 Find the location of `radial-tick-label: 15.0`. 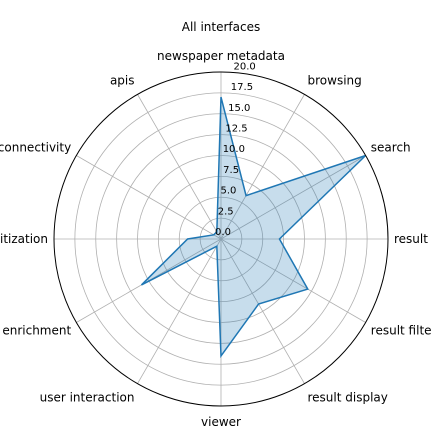

radial-tick-label: 15.0 is located at coordinates (239, 108).